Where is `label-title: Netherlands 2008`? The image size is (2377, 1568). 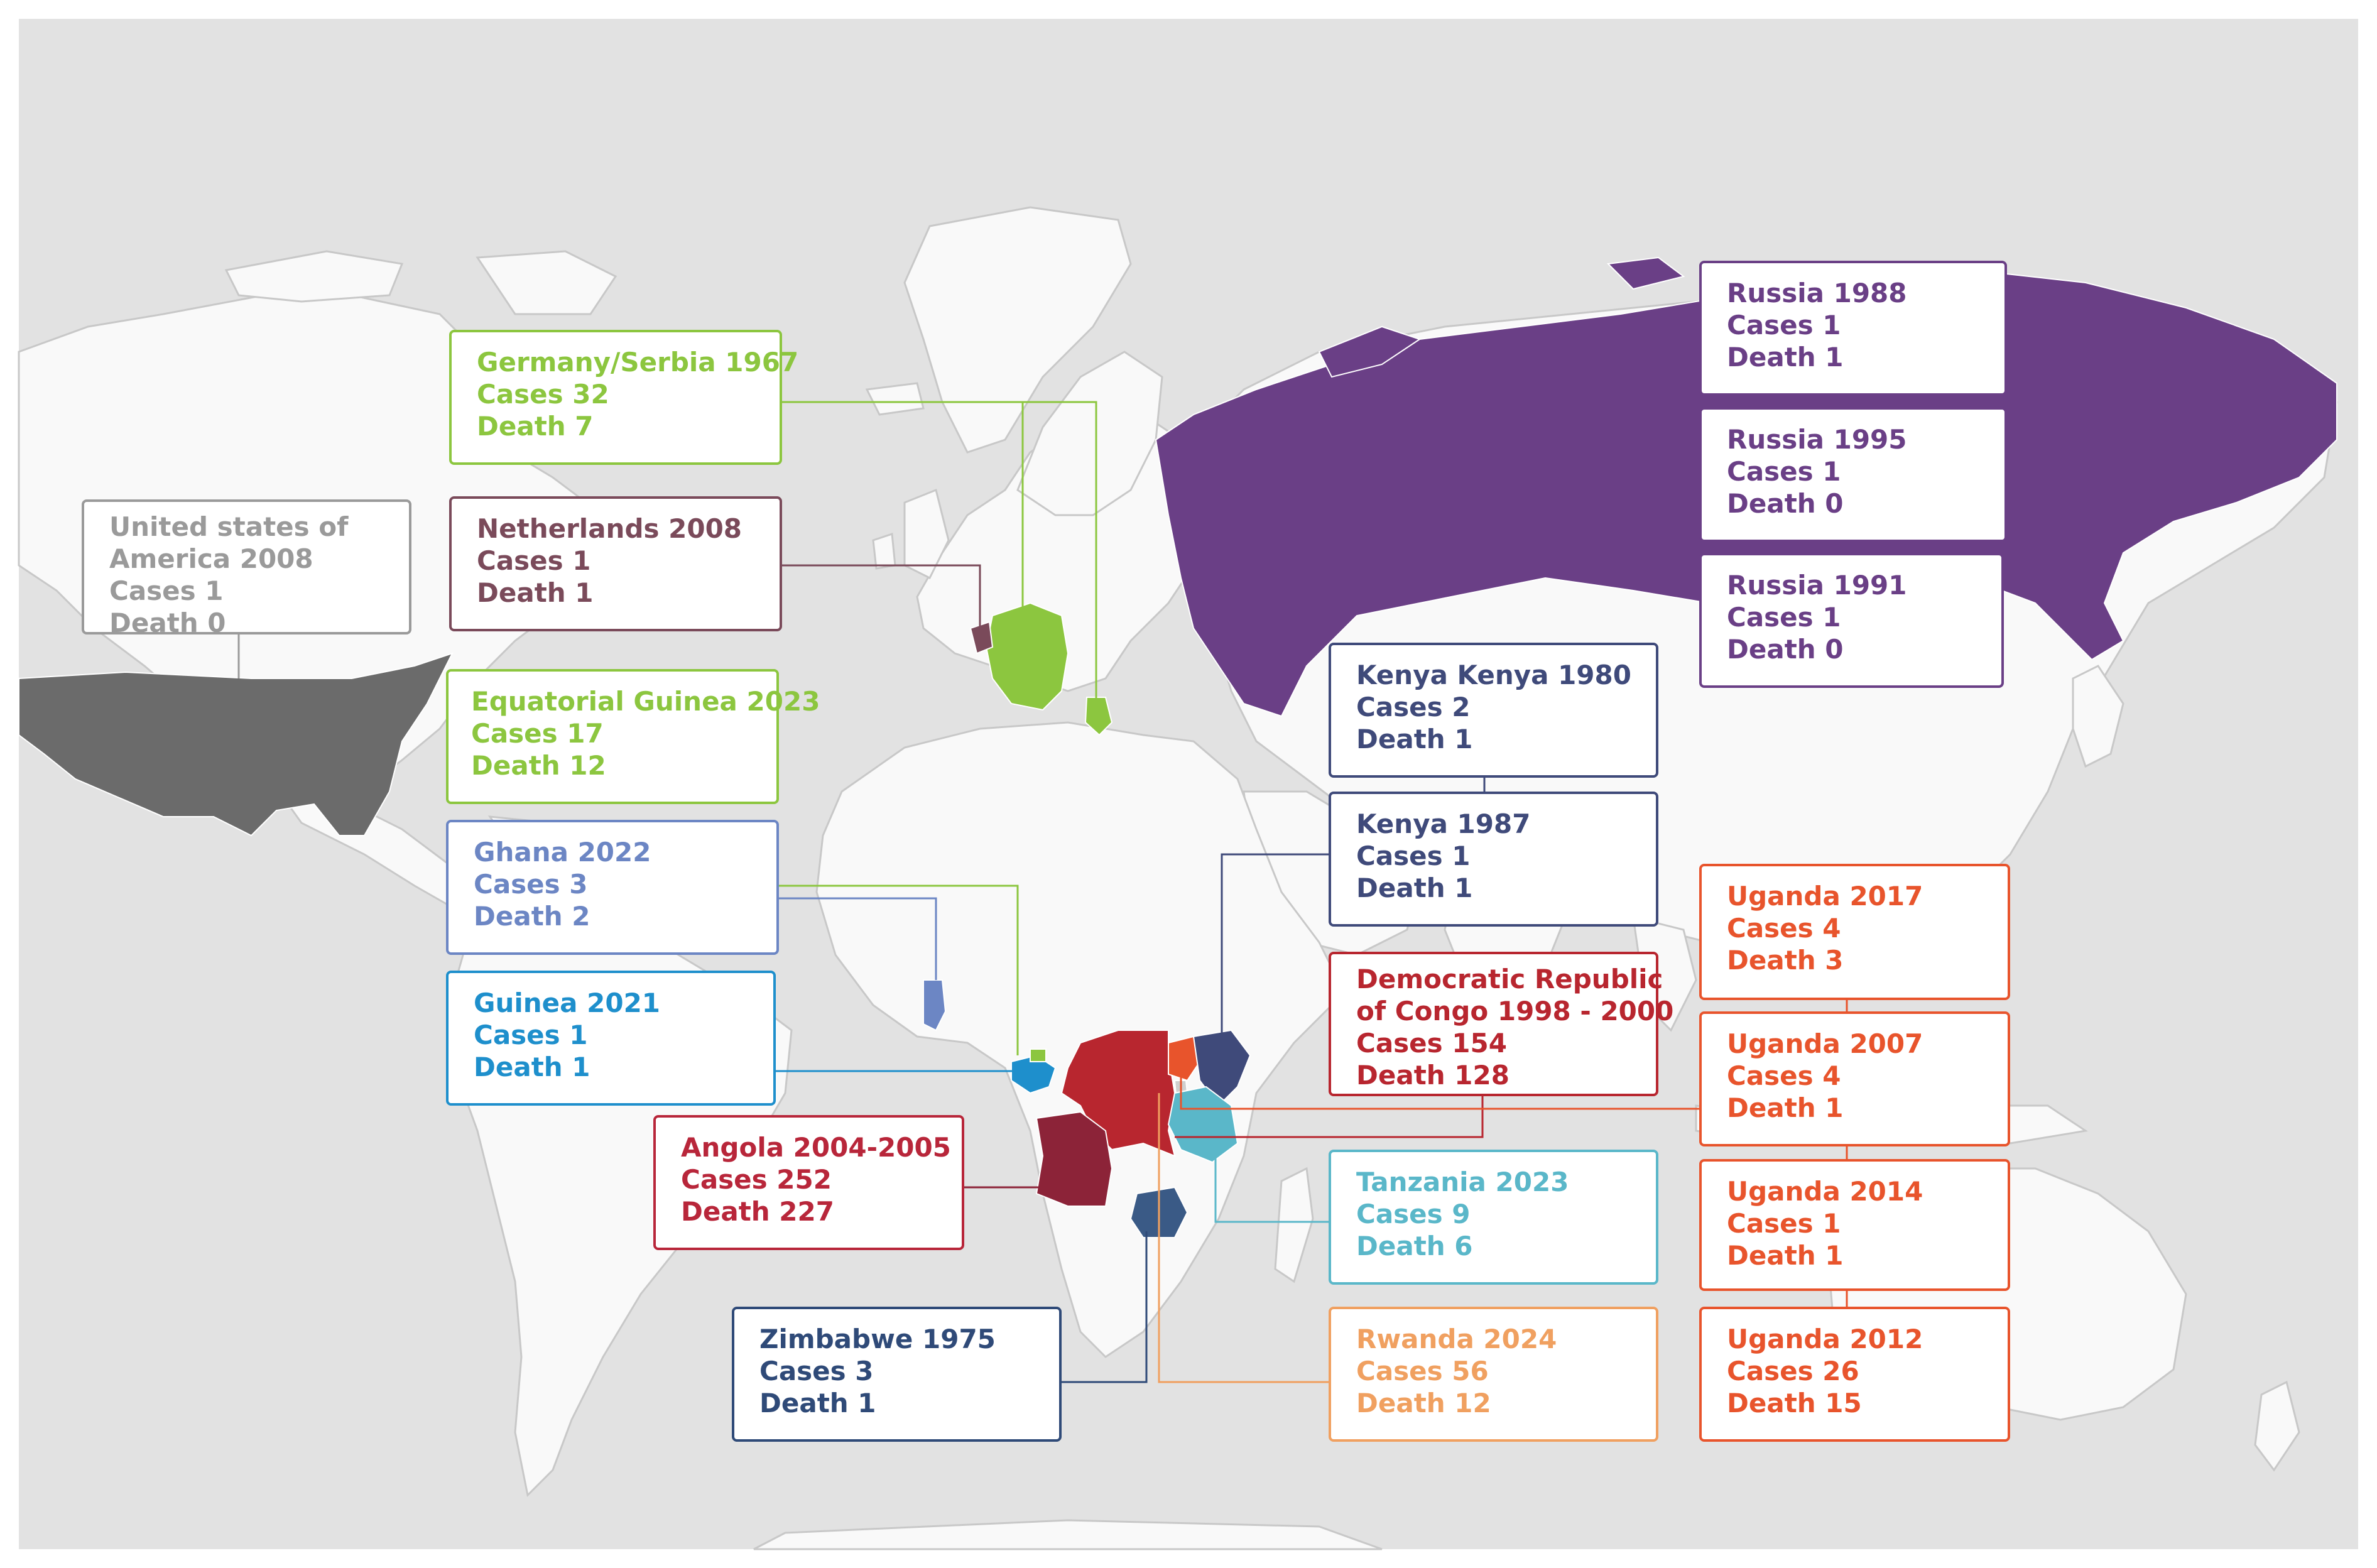
label-title: Netherlands 2008 is located at coordinates (609, 528).